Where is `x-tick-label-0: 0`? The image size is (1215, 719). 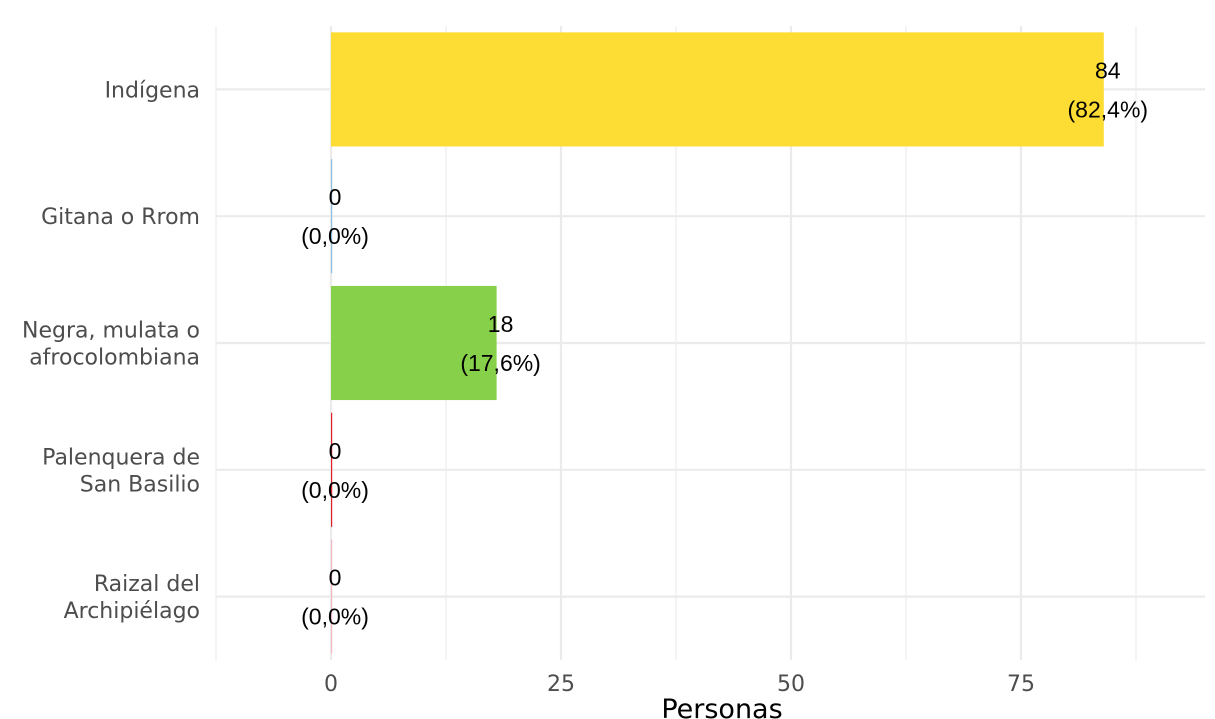 x-tick-label-0: 0 is located at coordinates (331, 684).